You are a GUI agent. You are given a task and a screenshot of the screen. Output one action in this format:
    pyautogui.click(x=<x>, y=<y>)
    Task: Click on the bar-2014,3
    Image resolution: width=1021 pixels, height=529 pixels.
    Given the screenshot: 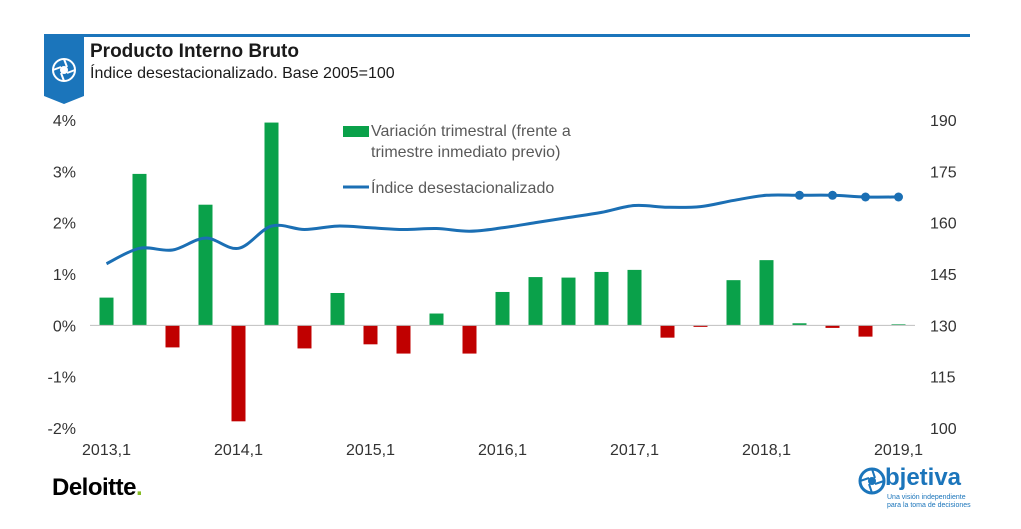 What is the action you would take?
    pyautogui.click(x=304, y=337)
    